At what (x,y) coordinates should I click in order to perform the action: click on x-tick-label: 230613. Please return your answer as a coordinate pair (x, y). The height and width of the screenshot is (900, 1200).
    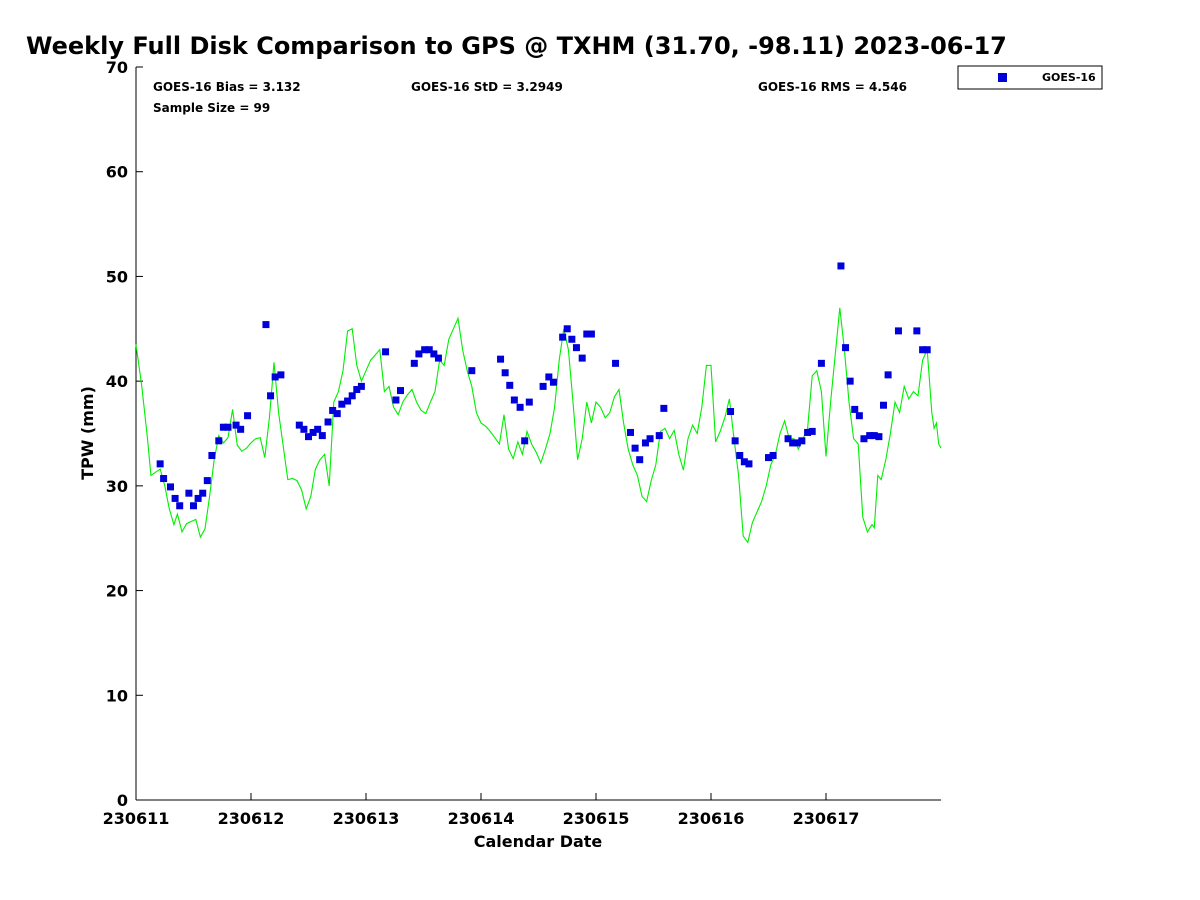
    Looking at the image, I should click on (366, 818).